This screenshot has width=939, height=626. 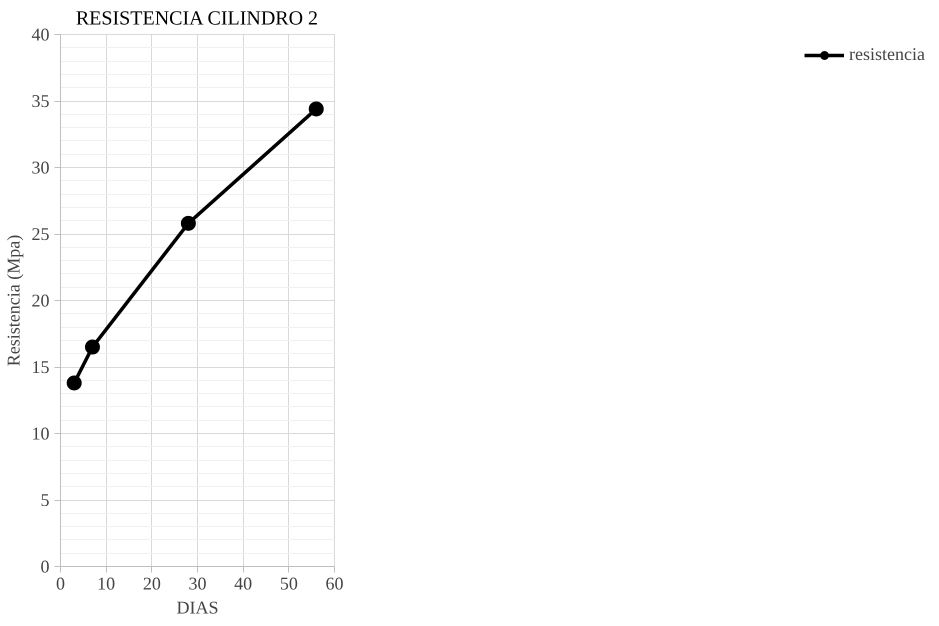 I want to click on x-tick-label: 40, so click(x=243, y=584).